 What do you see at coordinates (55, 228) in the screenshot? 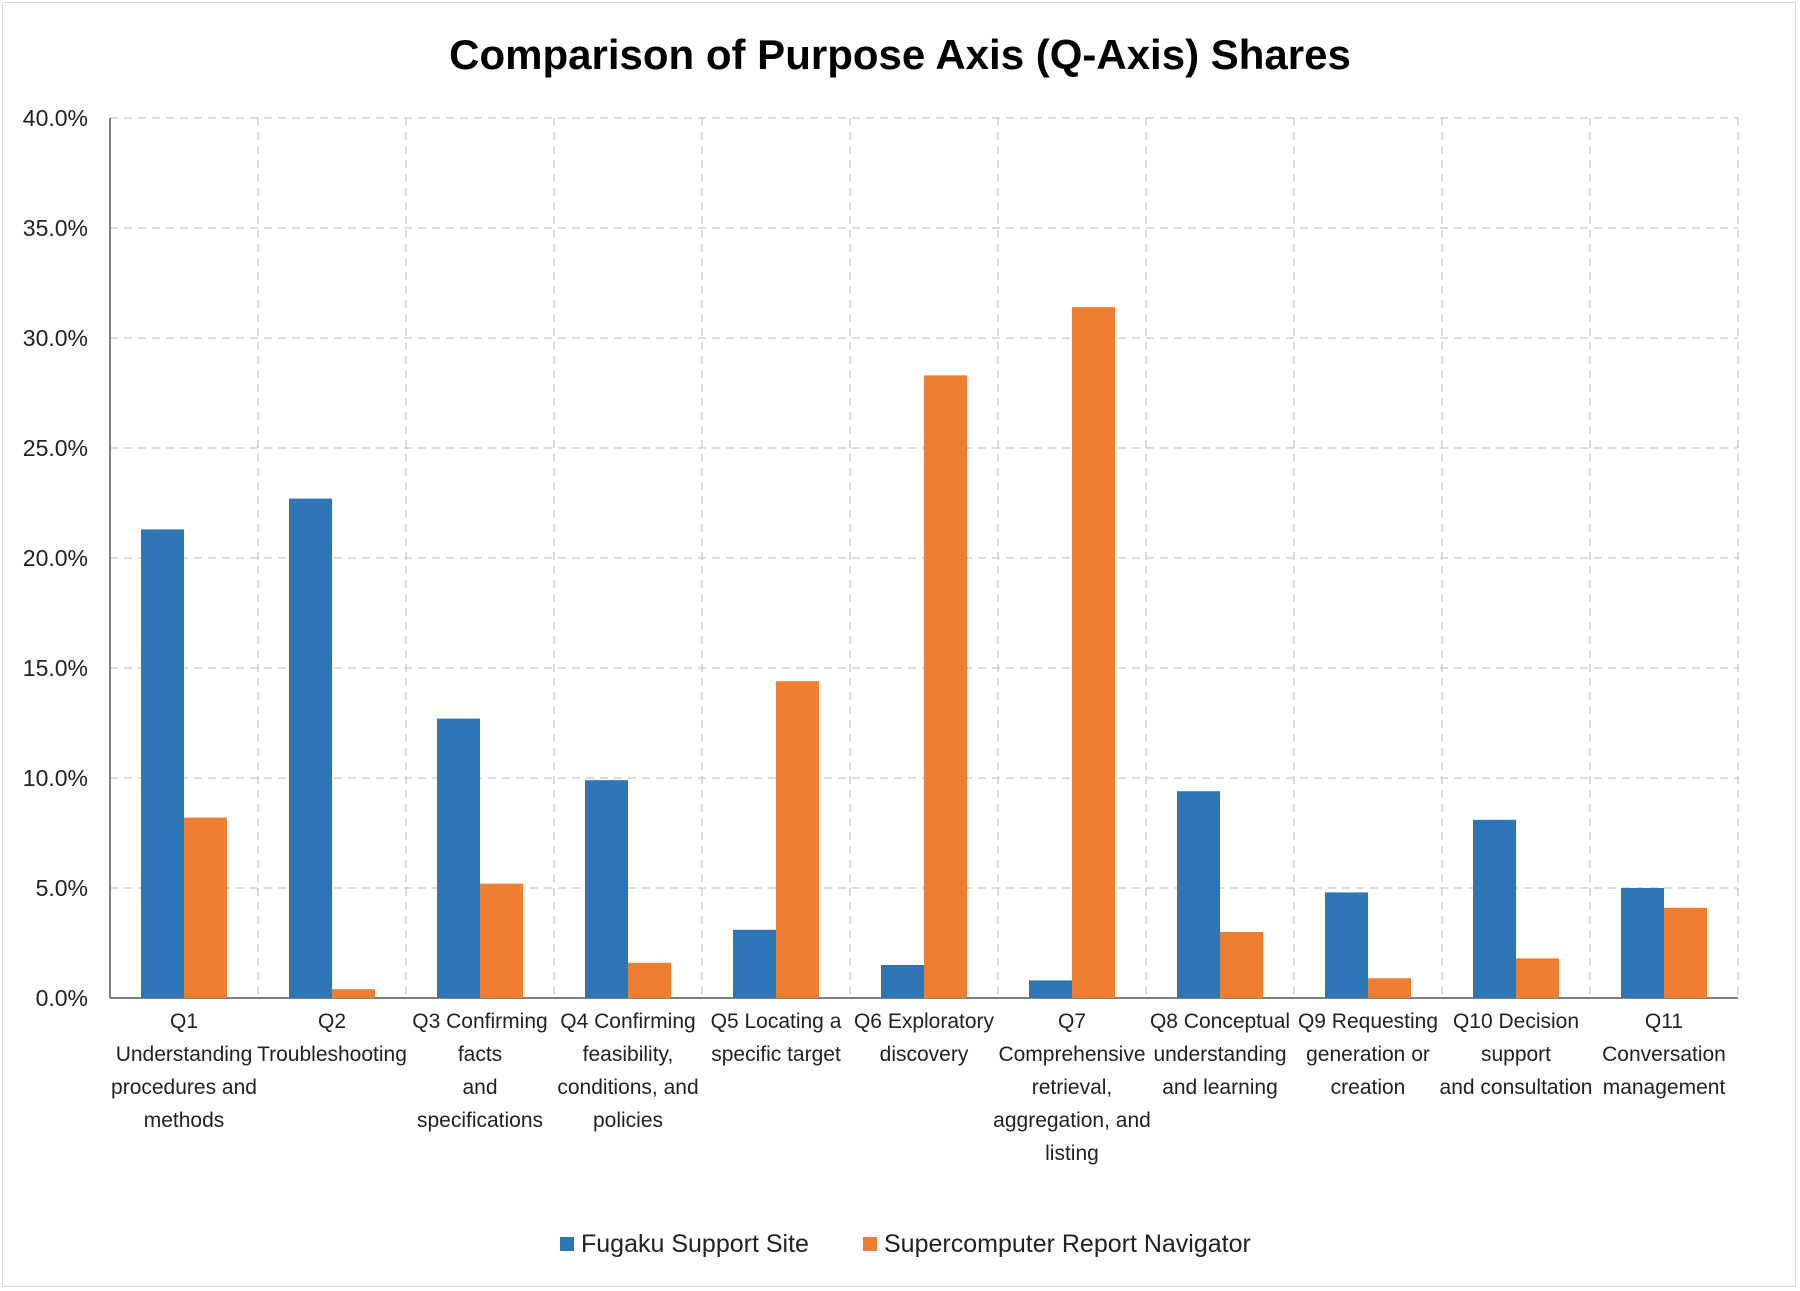
I see `y-tick-label: 35.0%` at bounding box center [55, 228].